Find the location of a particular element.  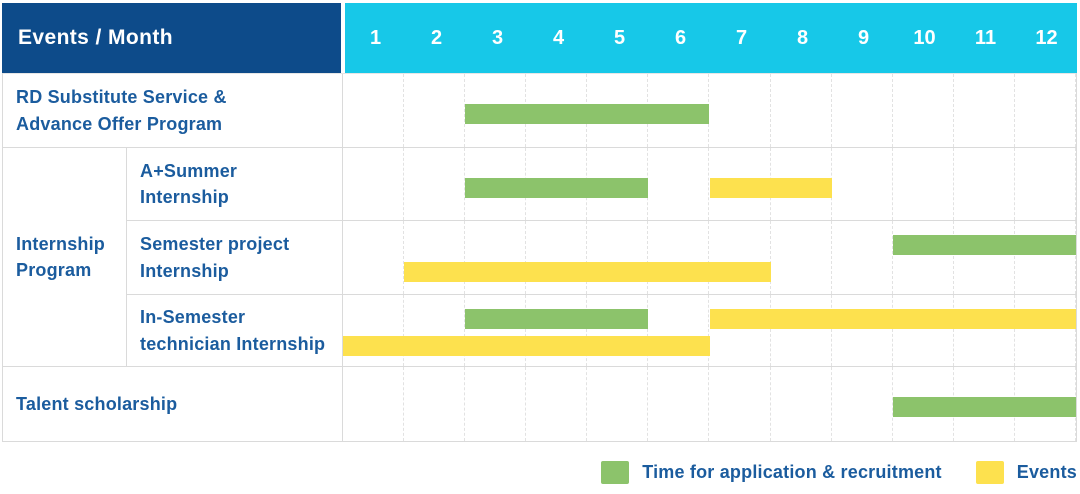

legend-item-events: Events is located at coordinates (1026, 472).